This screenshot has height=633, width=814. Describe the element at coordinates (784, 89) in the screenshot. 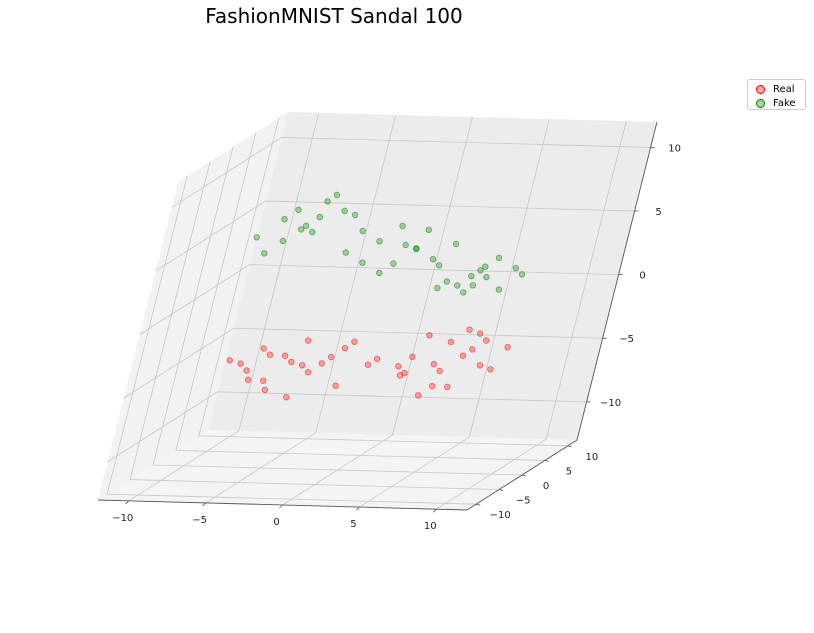

I see `legend-label-real: Real` at that location.